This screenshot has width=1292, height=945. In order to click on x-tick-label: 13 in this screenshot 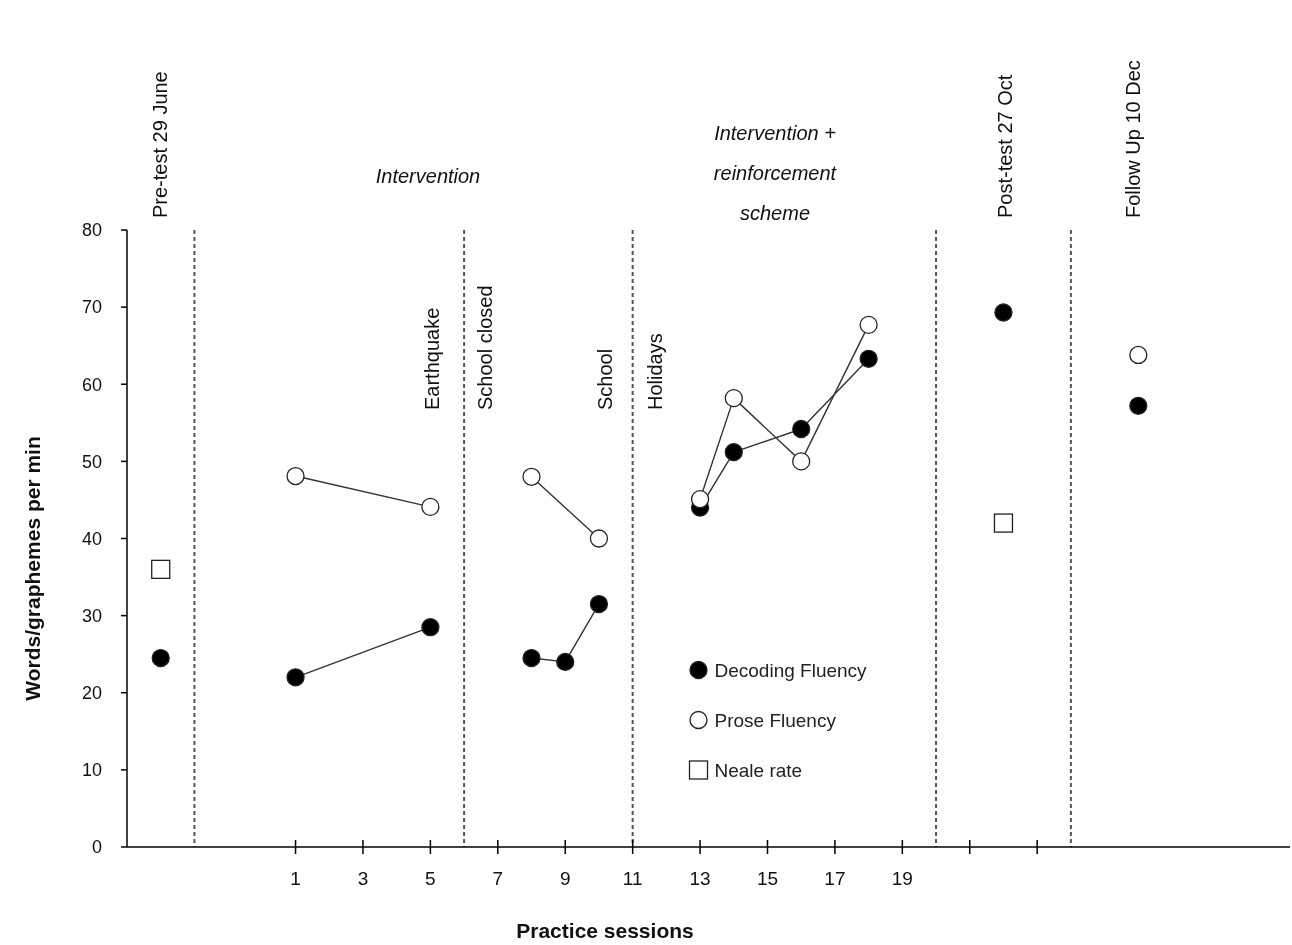, I will do `click(700, 878)`.